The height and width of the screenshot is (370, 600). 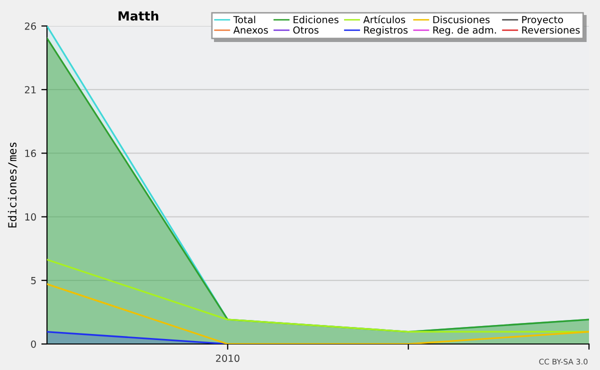 I want to click on y-tick-label: 5, so click(x=33, y=280).